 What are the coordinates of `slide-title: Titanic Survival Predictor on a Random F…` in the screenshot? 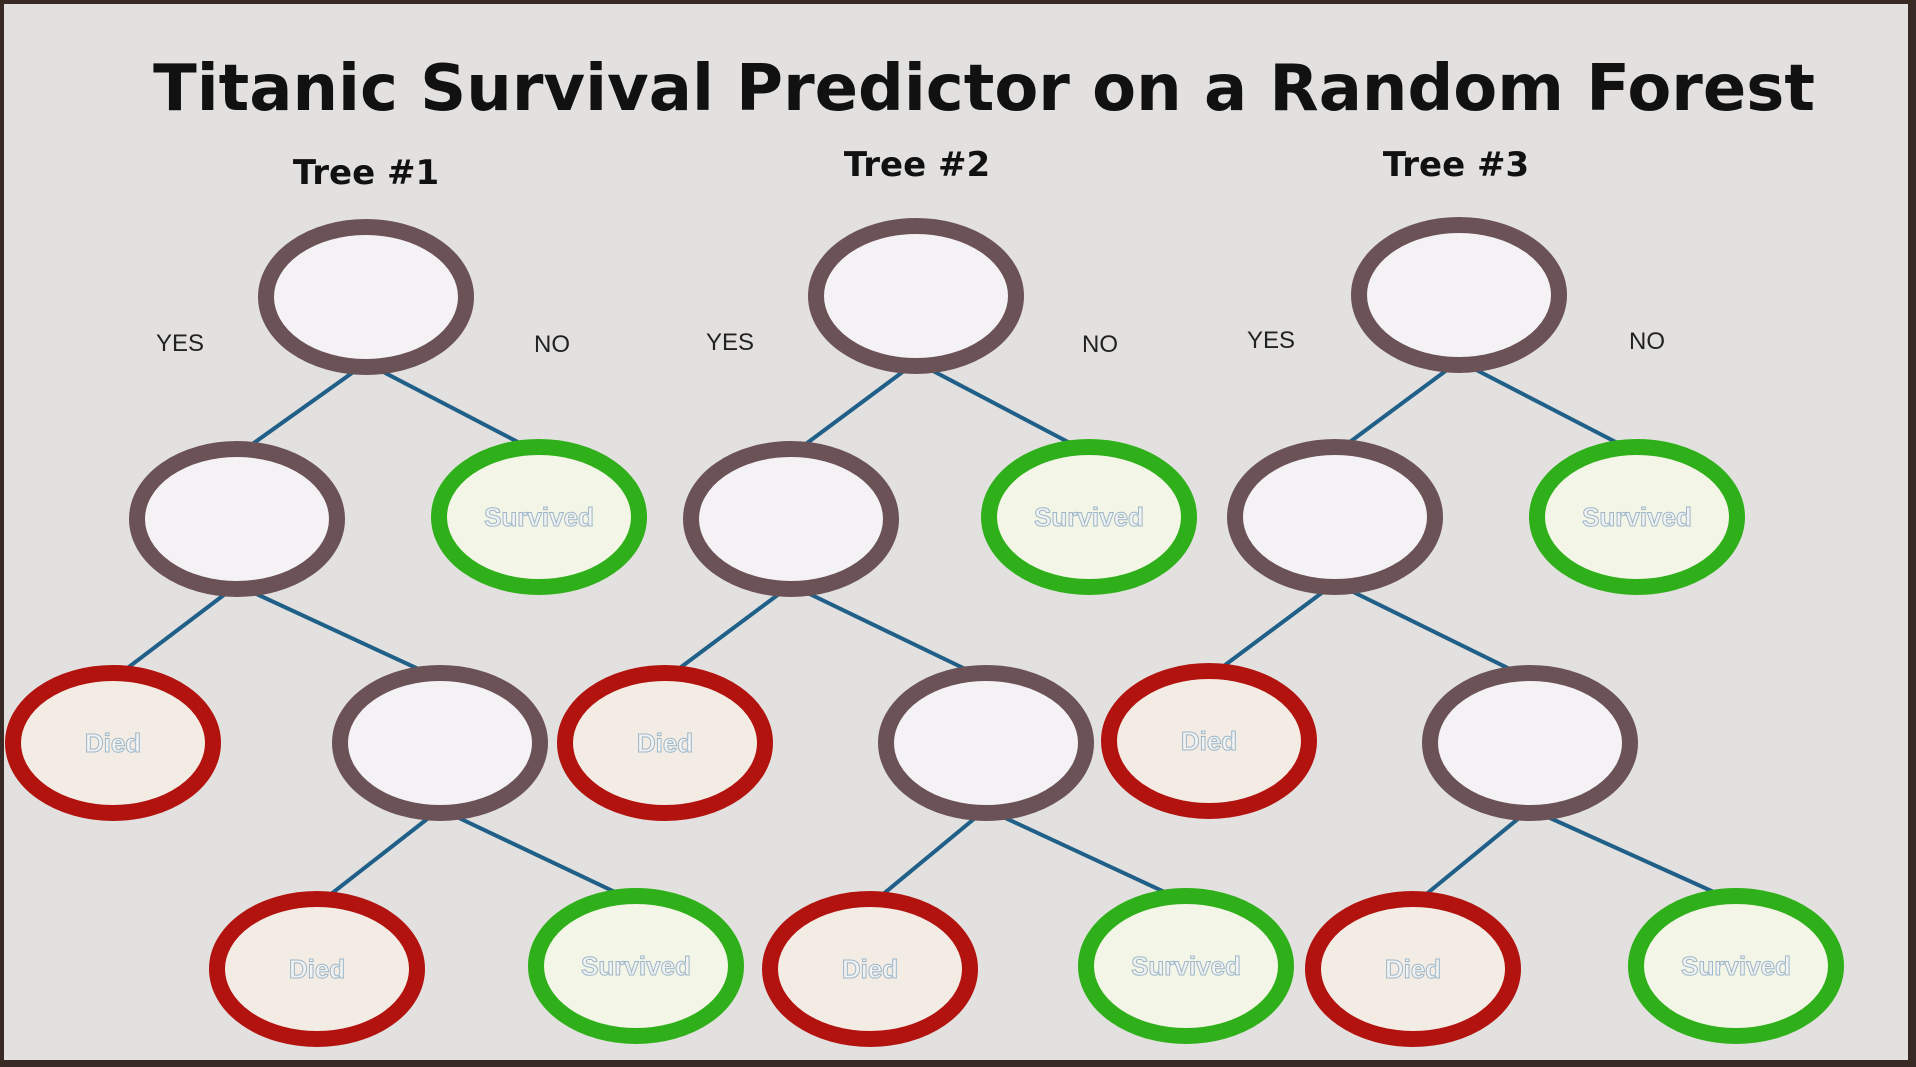 It's located at (984, 89).